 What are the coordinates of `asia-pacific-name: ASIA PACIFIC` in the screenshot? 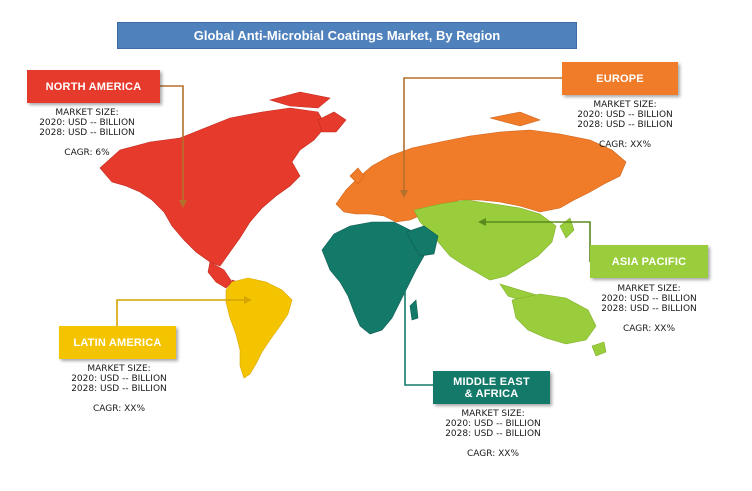 It's located at (649, 261).